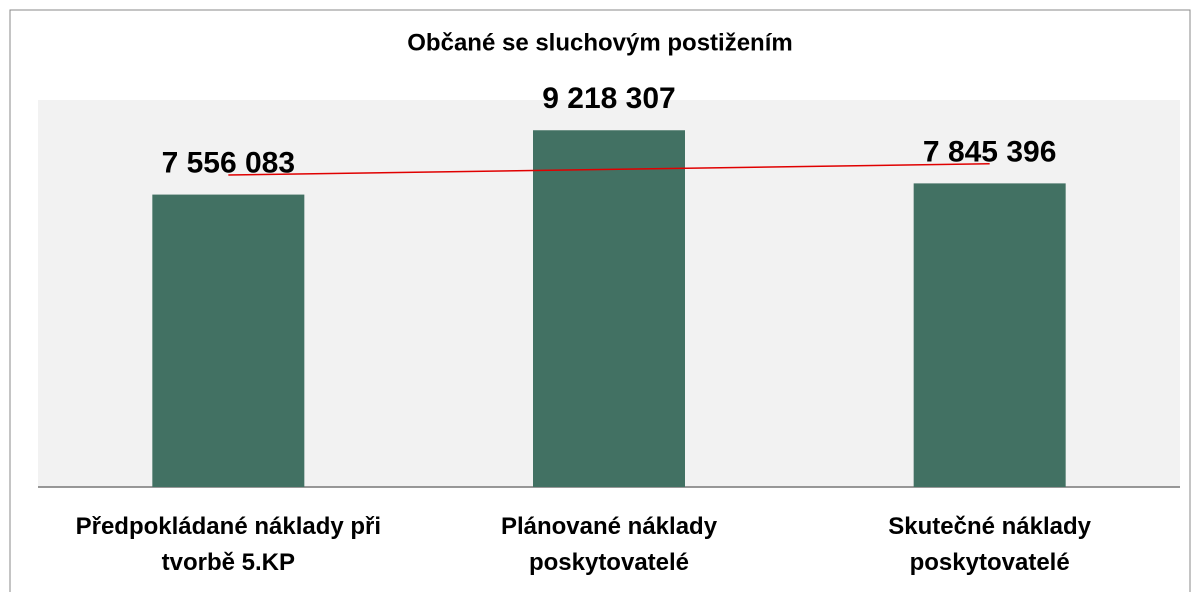 This screenshot has height=592, width=1200. I want to click on x-tick-label: Skutečné náklady poskytovatelé, so click(990, 544).